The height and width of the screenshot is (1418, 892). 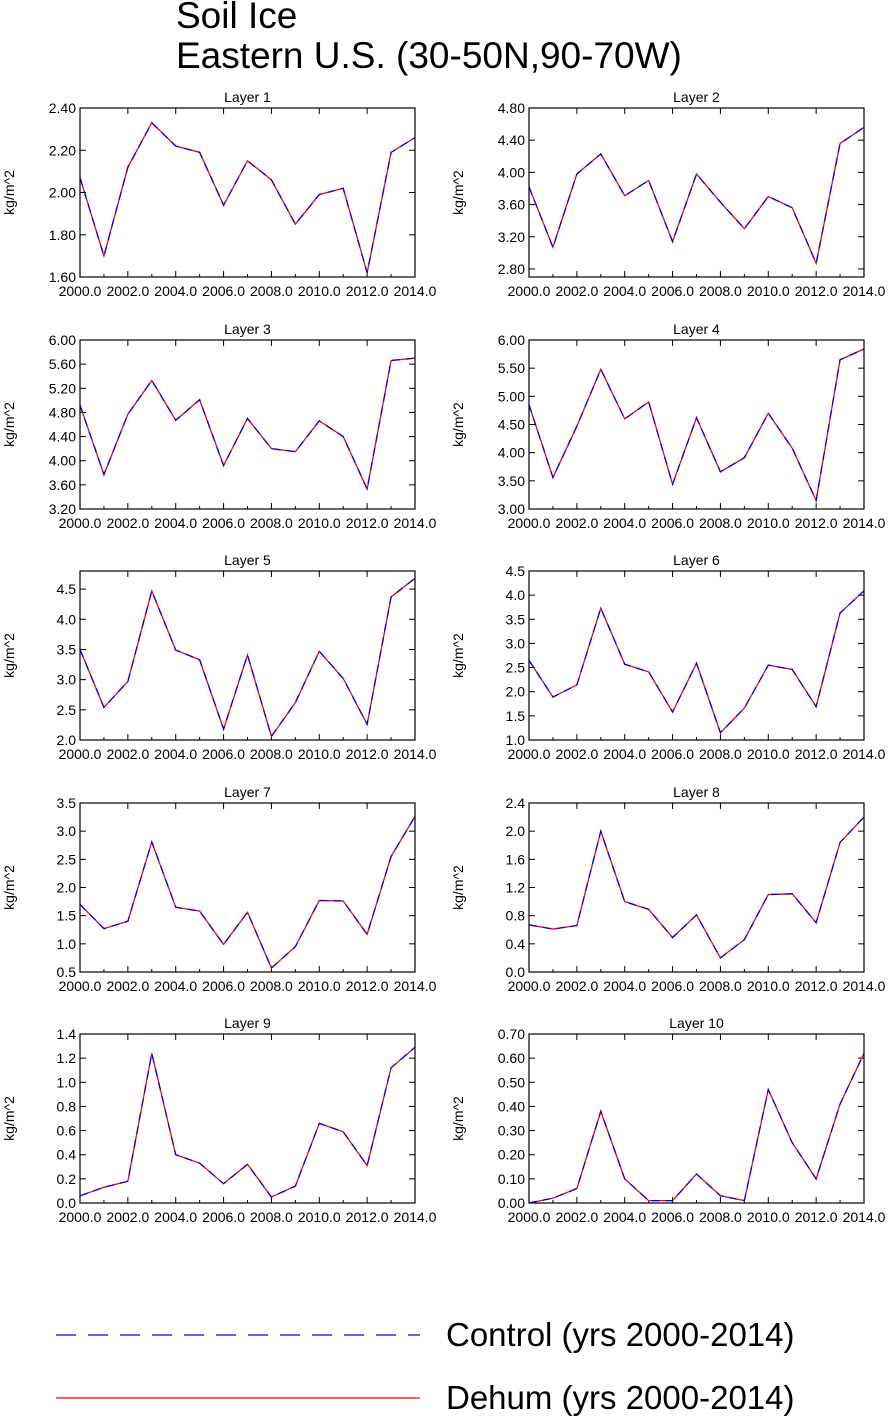 I want to click on y-tick-label: 2.40, so click(x=62, y=108).